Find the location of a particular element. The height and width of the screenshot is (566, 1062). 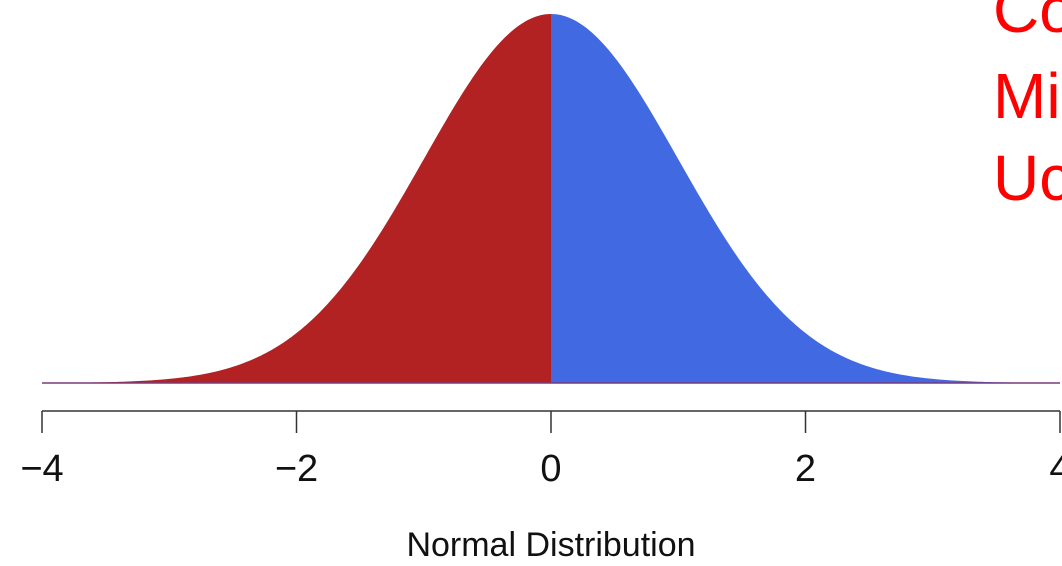

x-tick-label: 4 is located at coordinates (1055, 469).